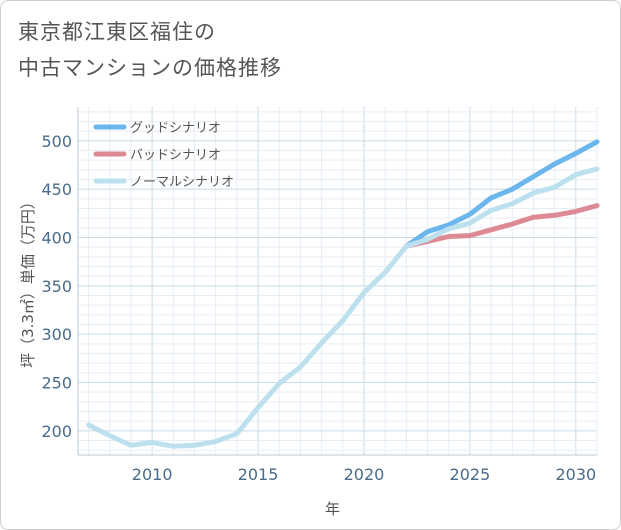 The width and height of the screenshot is (621, 530). I want to click on x-tick-label-2030: 2030, so click(575, 474).